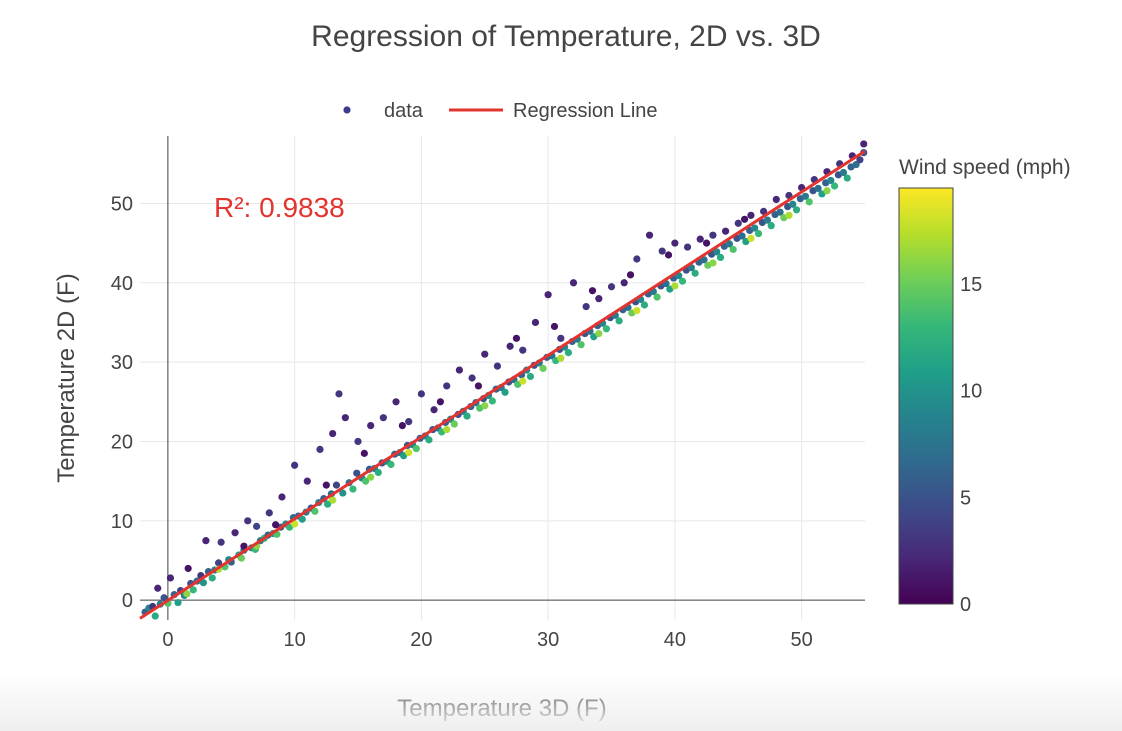  I want to click on x-tick-label: 40, so click(675, 640).